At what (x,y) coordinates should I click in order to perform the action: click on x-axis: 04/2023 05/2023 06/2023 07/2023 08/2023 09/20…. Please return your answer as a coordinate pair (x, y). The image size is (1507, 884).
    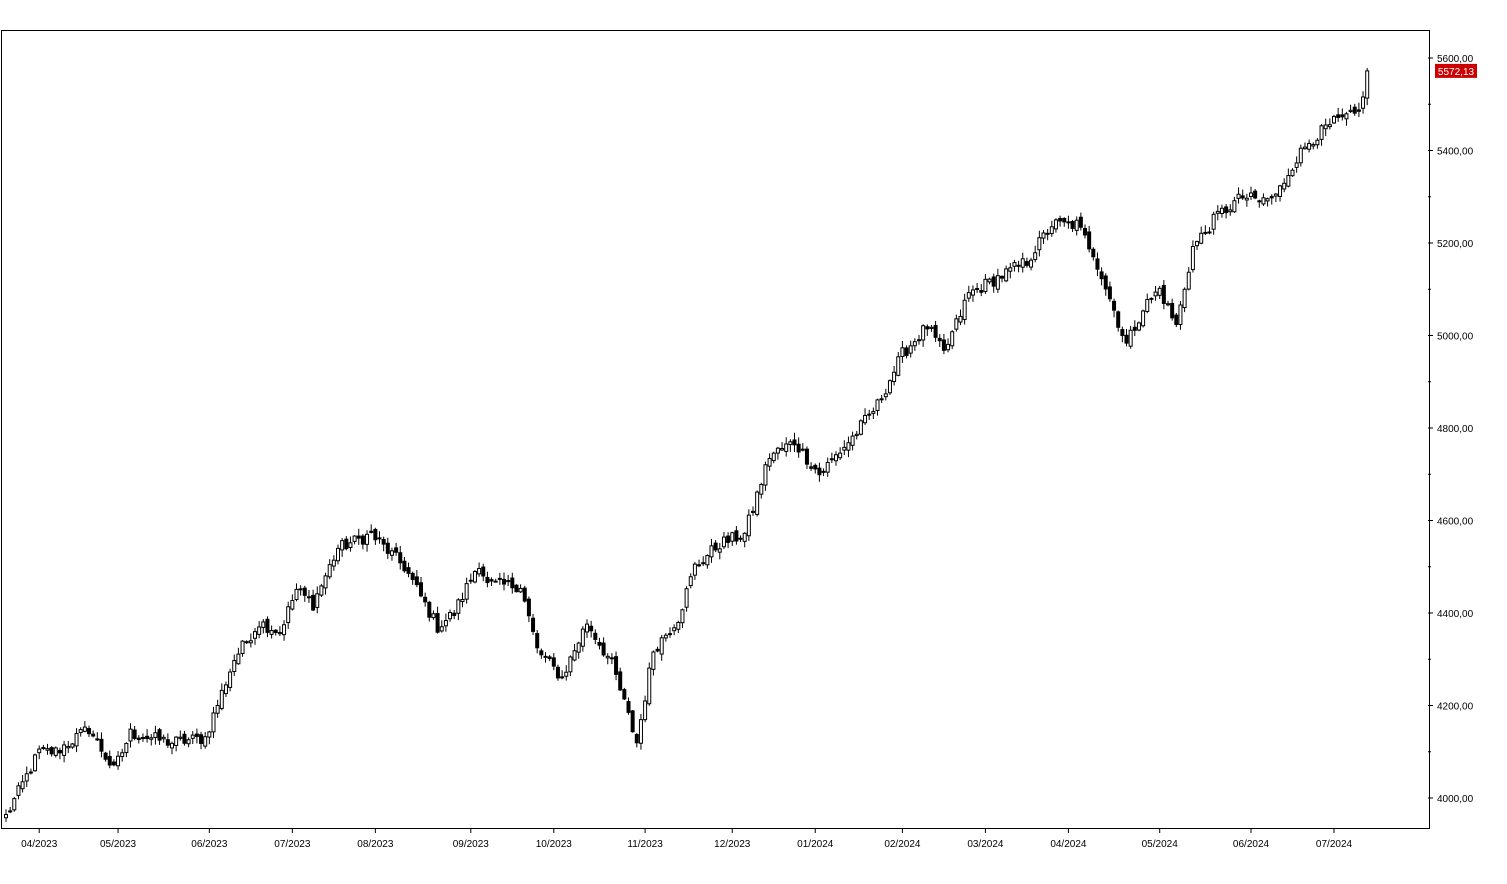
    Looking at the image, I should click on (687, 839).